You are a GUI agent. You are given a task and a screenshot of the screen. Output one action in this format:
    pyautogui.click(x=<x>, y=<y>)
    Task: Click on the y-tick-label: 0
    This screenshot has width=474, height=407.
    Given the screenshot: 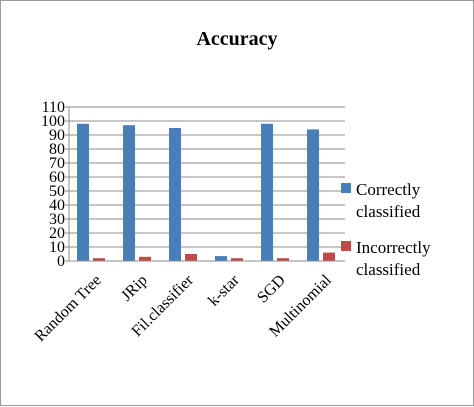 What is the action you would take?
    pyautogui.click(x=61, y=261)
    